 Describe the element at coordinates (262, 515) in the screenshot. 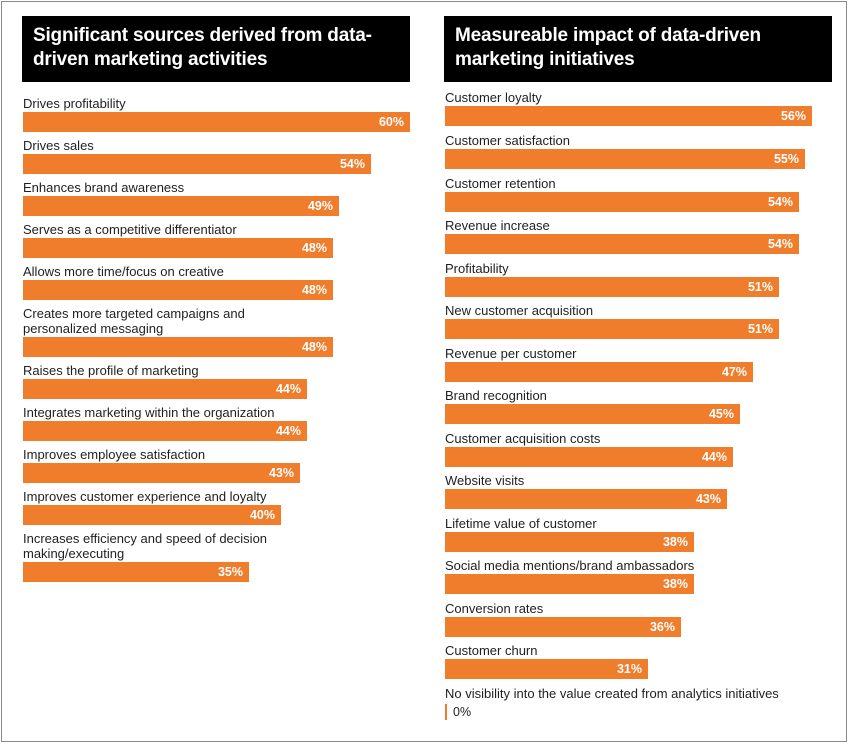

I see `value-label: 40%` at that location.